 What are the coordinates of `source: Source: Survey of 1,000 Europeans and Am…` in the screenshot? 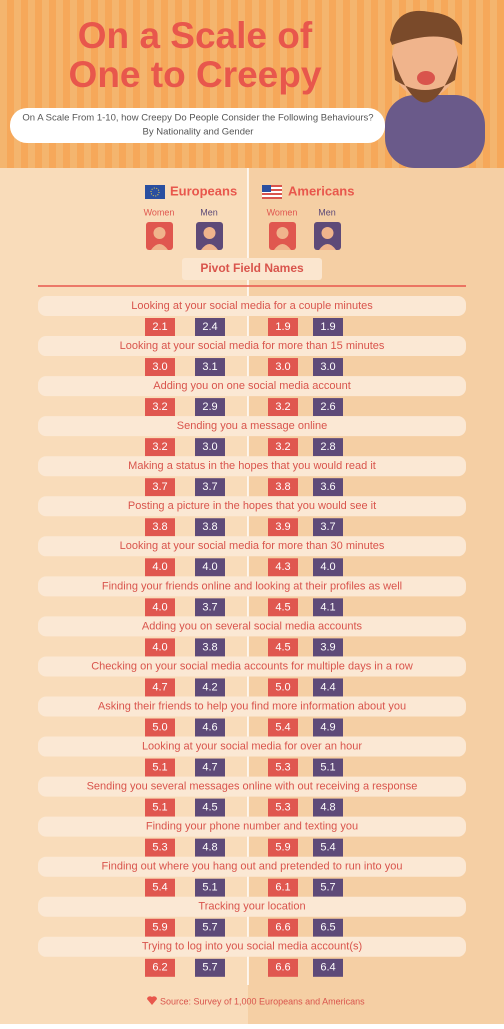 It's located at (262, 1001).